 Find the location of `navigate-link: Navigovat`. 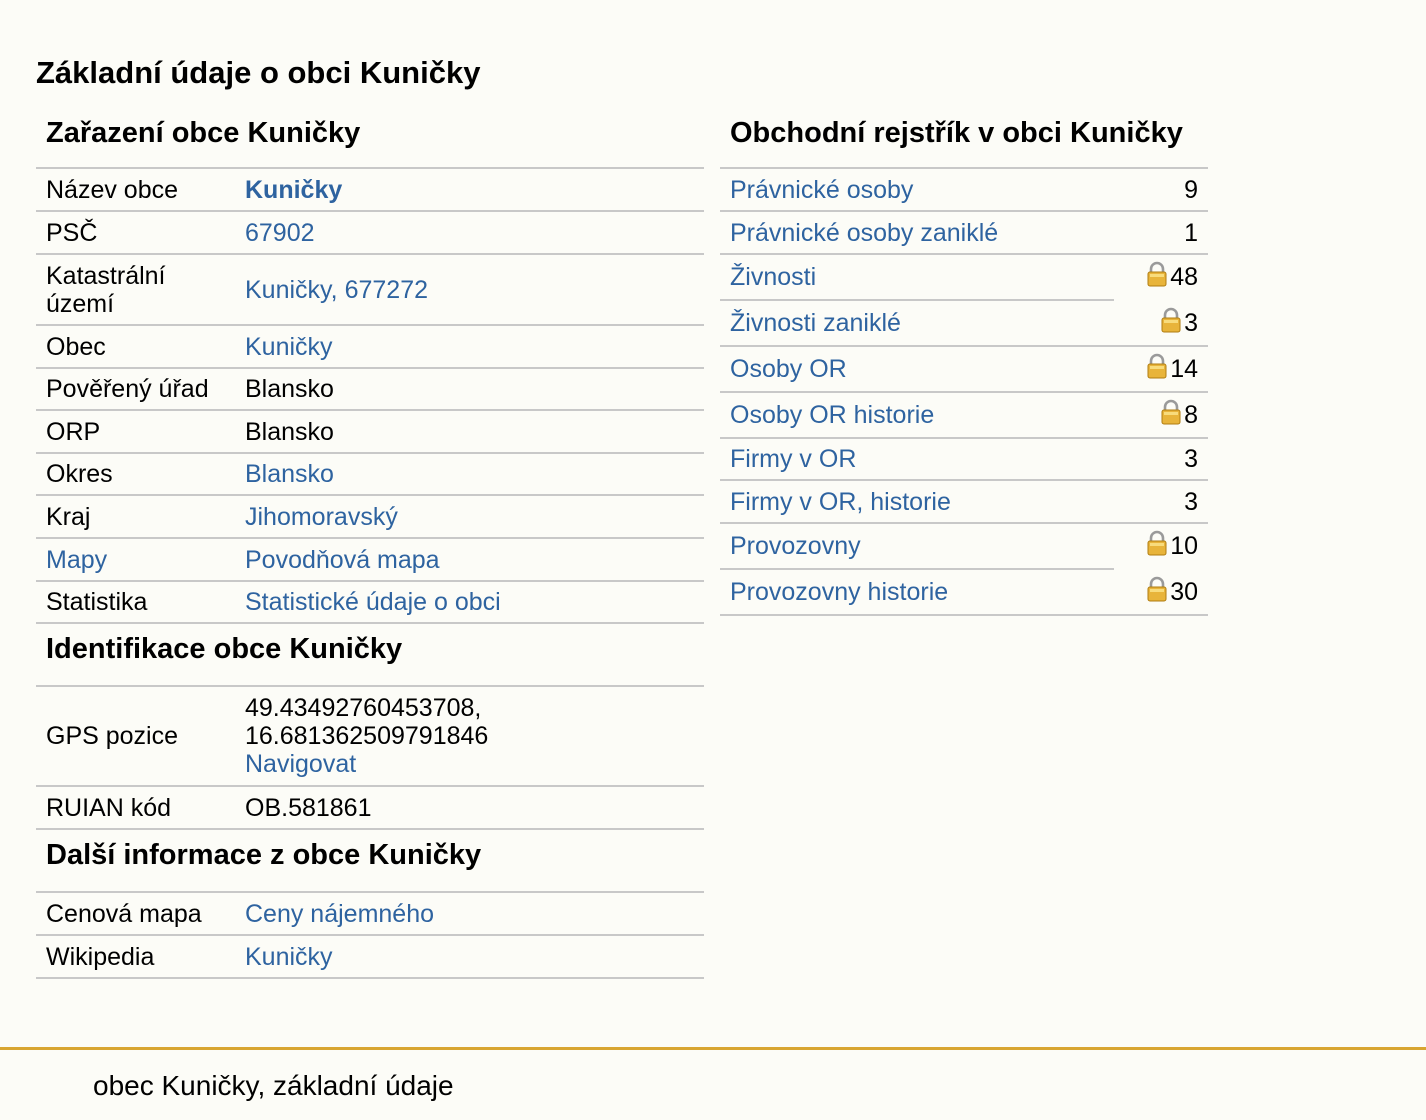

navigate-link: Navigovat is located at coordinates (301, 764).